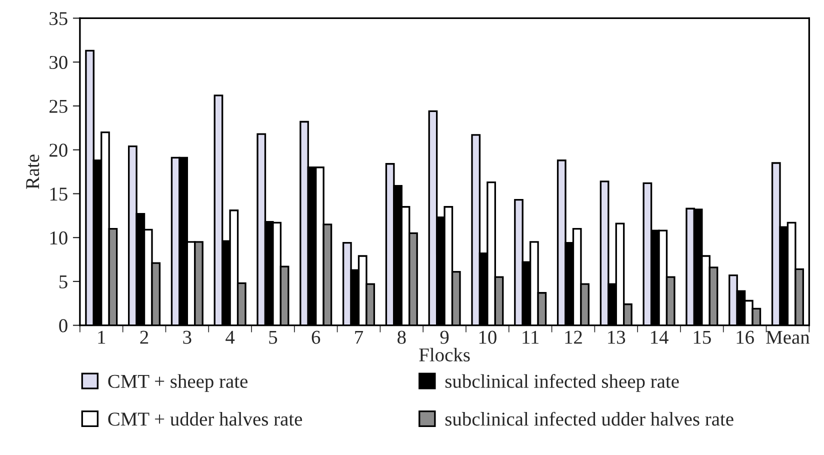  Describe the element at coordinates (562, 383) in the screenshot. I see `legend-label: subclinical infected sheep rate` at that location.